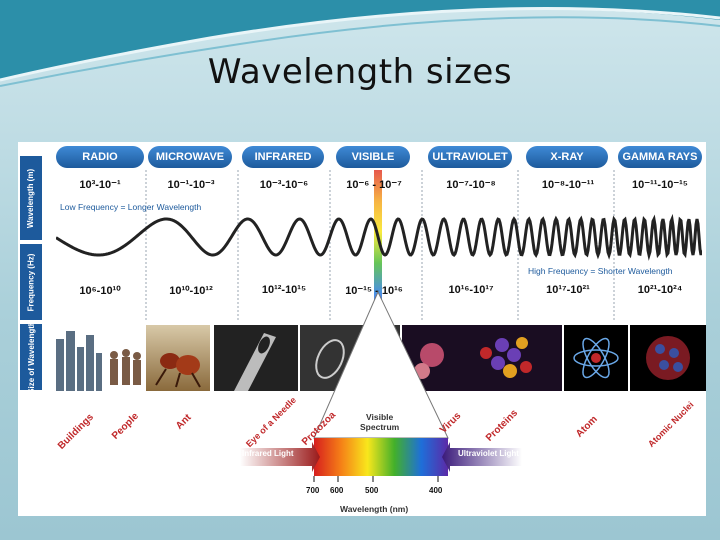 The width and height of the screenshot is (720, 540). What do you see at coordinates (378, 247) in the screenshot?
I see `visible-color-strip` at bounding box center [378, 247].